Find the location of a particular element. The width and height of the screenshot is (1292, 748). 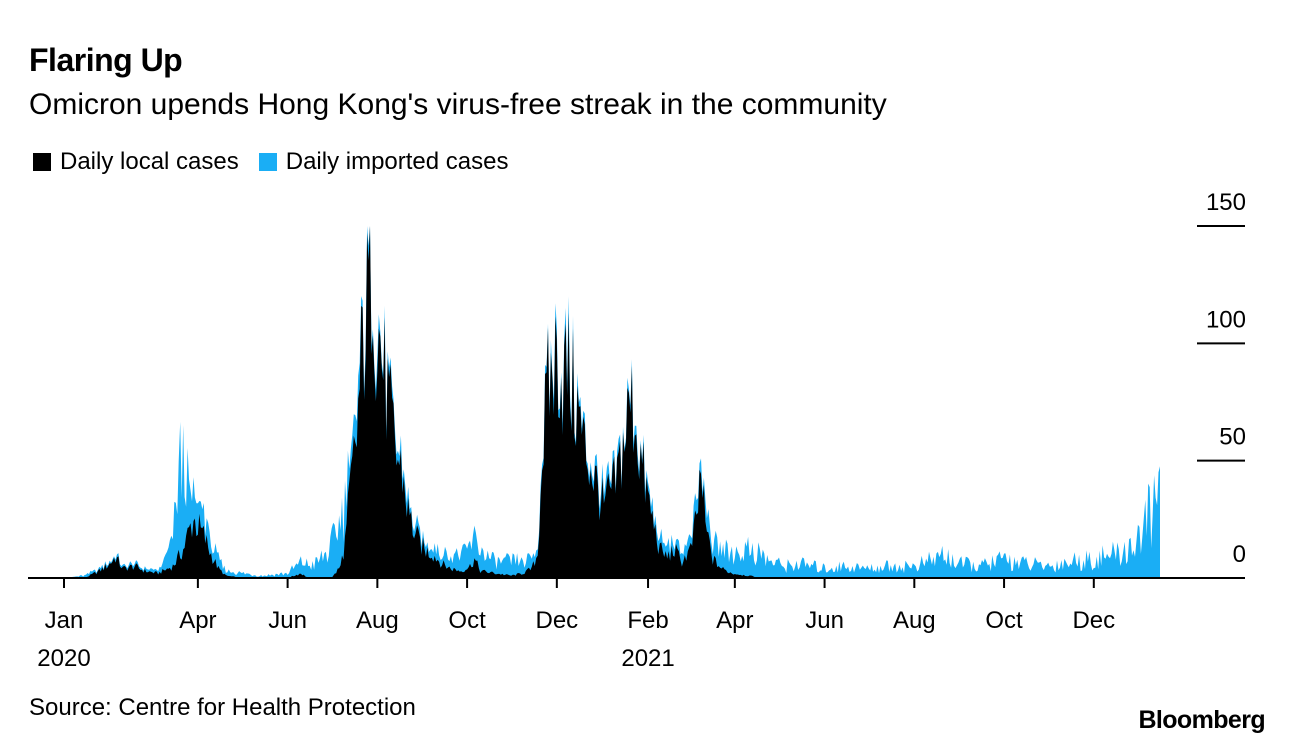

y-tick-label: 100 is located at coordinates (1226, 319).